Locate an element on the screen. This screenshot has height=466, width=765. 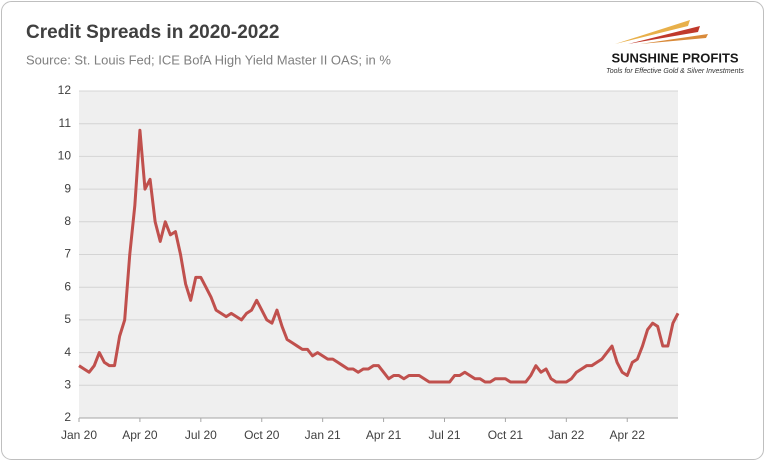
y-tick-label: 7 is located at coordinates (67, 254).